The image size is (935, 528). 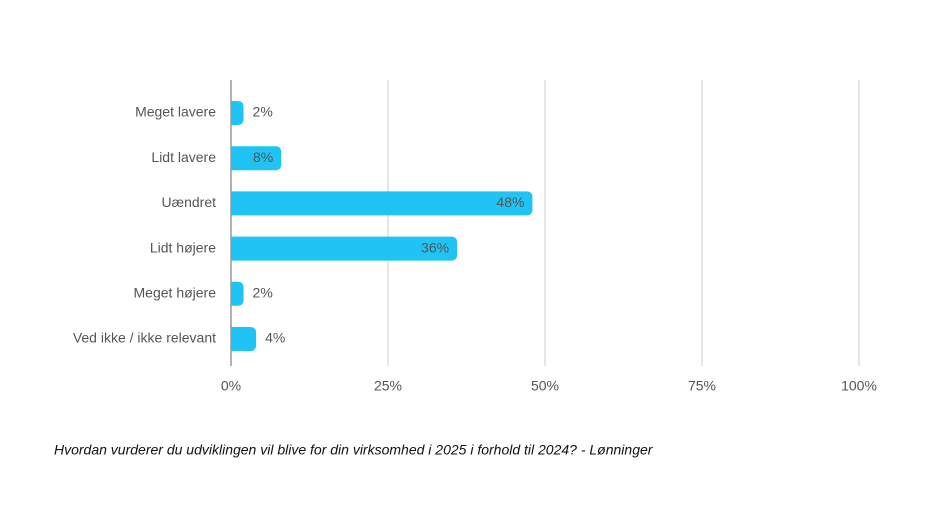 I want to click on data-label: 4%, so click(x=275, y=338).